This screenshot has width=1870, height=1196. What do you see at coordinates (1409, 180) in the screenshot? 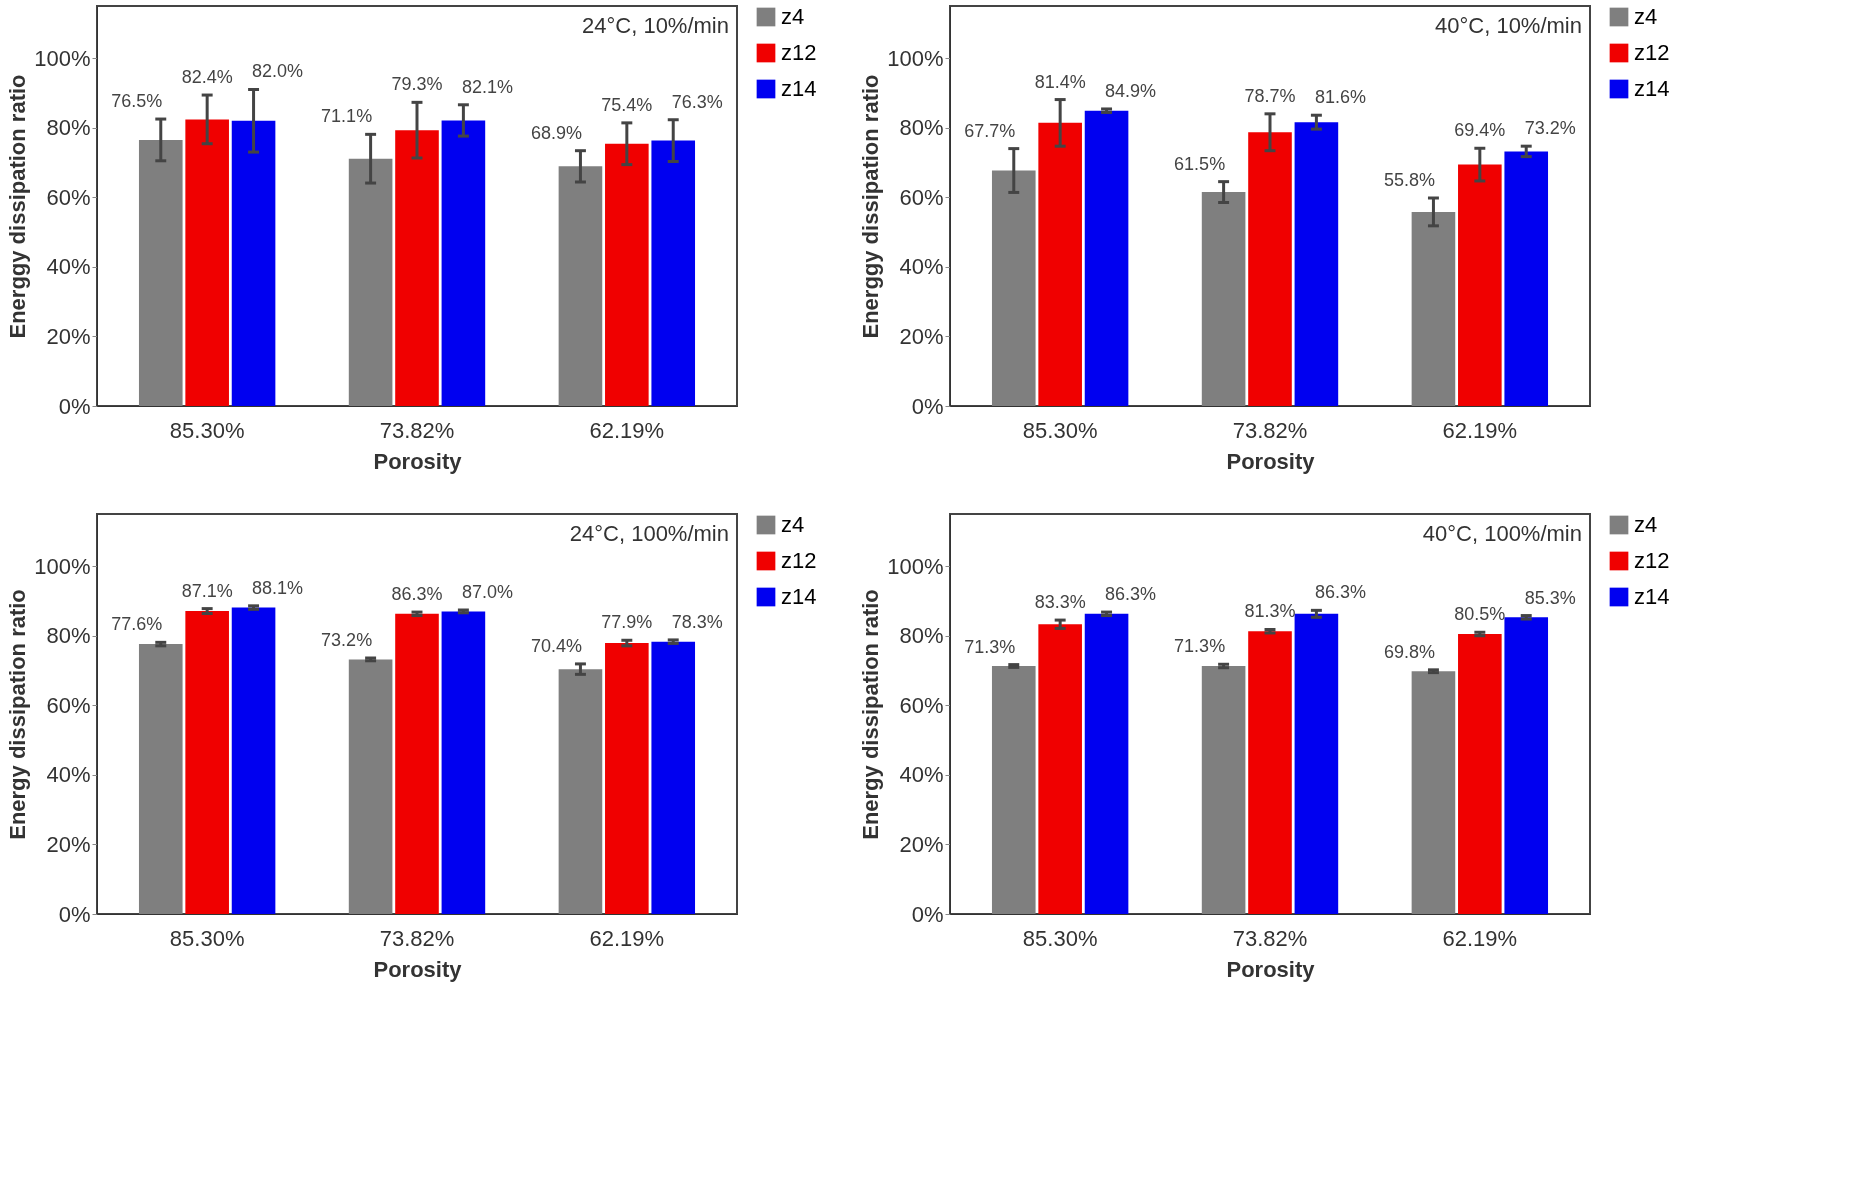
I see `data-label: 55.8%` at bounding box center [1409, 180].